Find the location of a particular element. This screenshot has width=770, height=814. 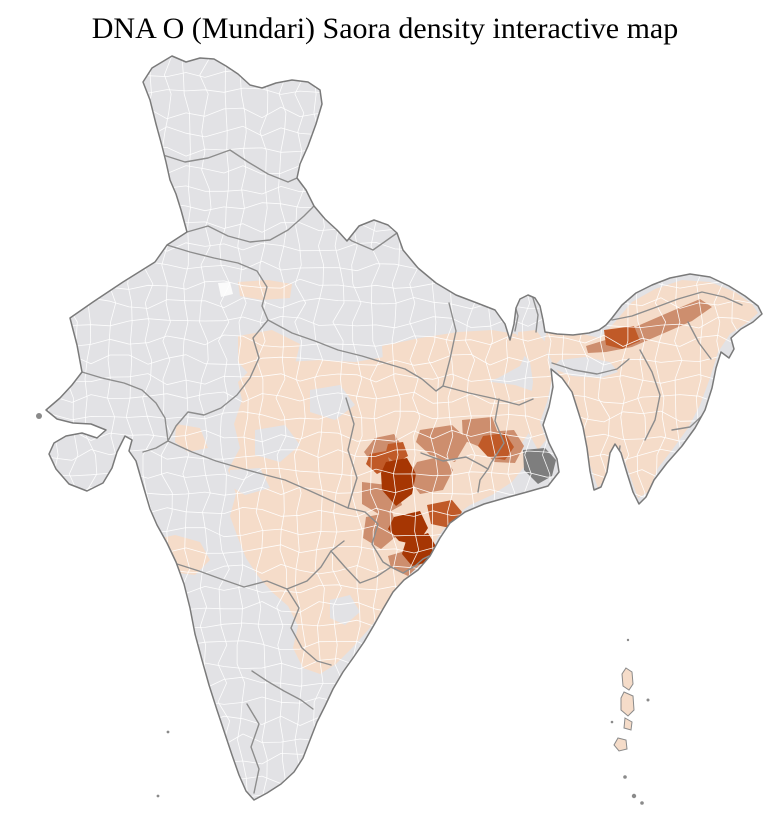

andaman-nicobar-islands is located at coordinates (624, 709).